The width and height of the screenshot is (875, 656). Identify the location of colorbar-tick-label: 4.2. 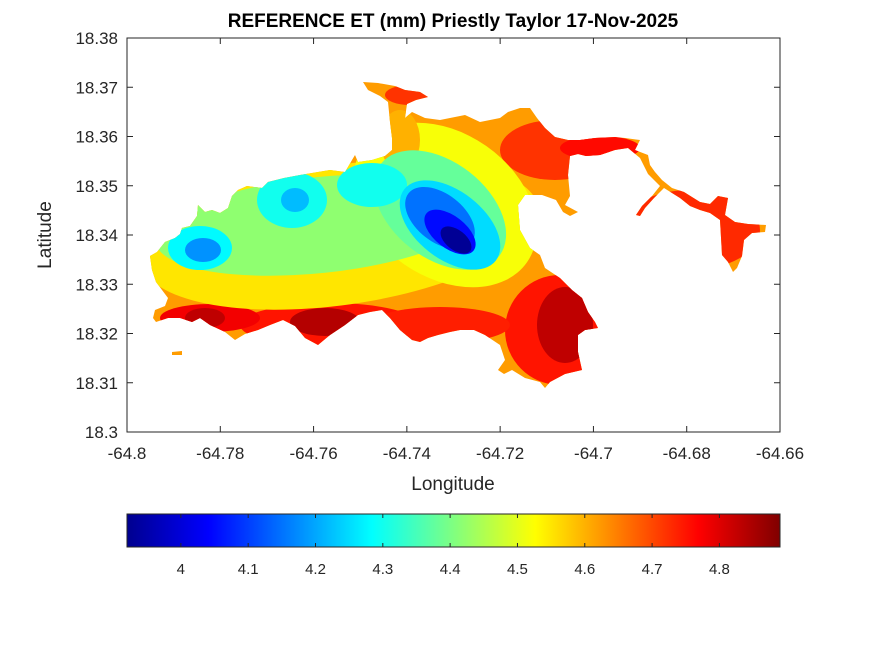
(315, 569).